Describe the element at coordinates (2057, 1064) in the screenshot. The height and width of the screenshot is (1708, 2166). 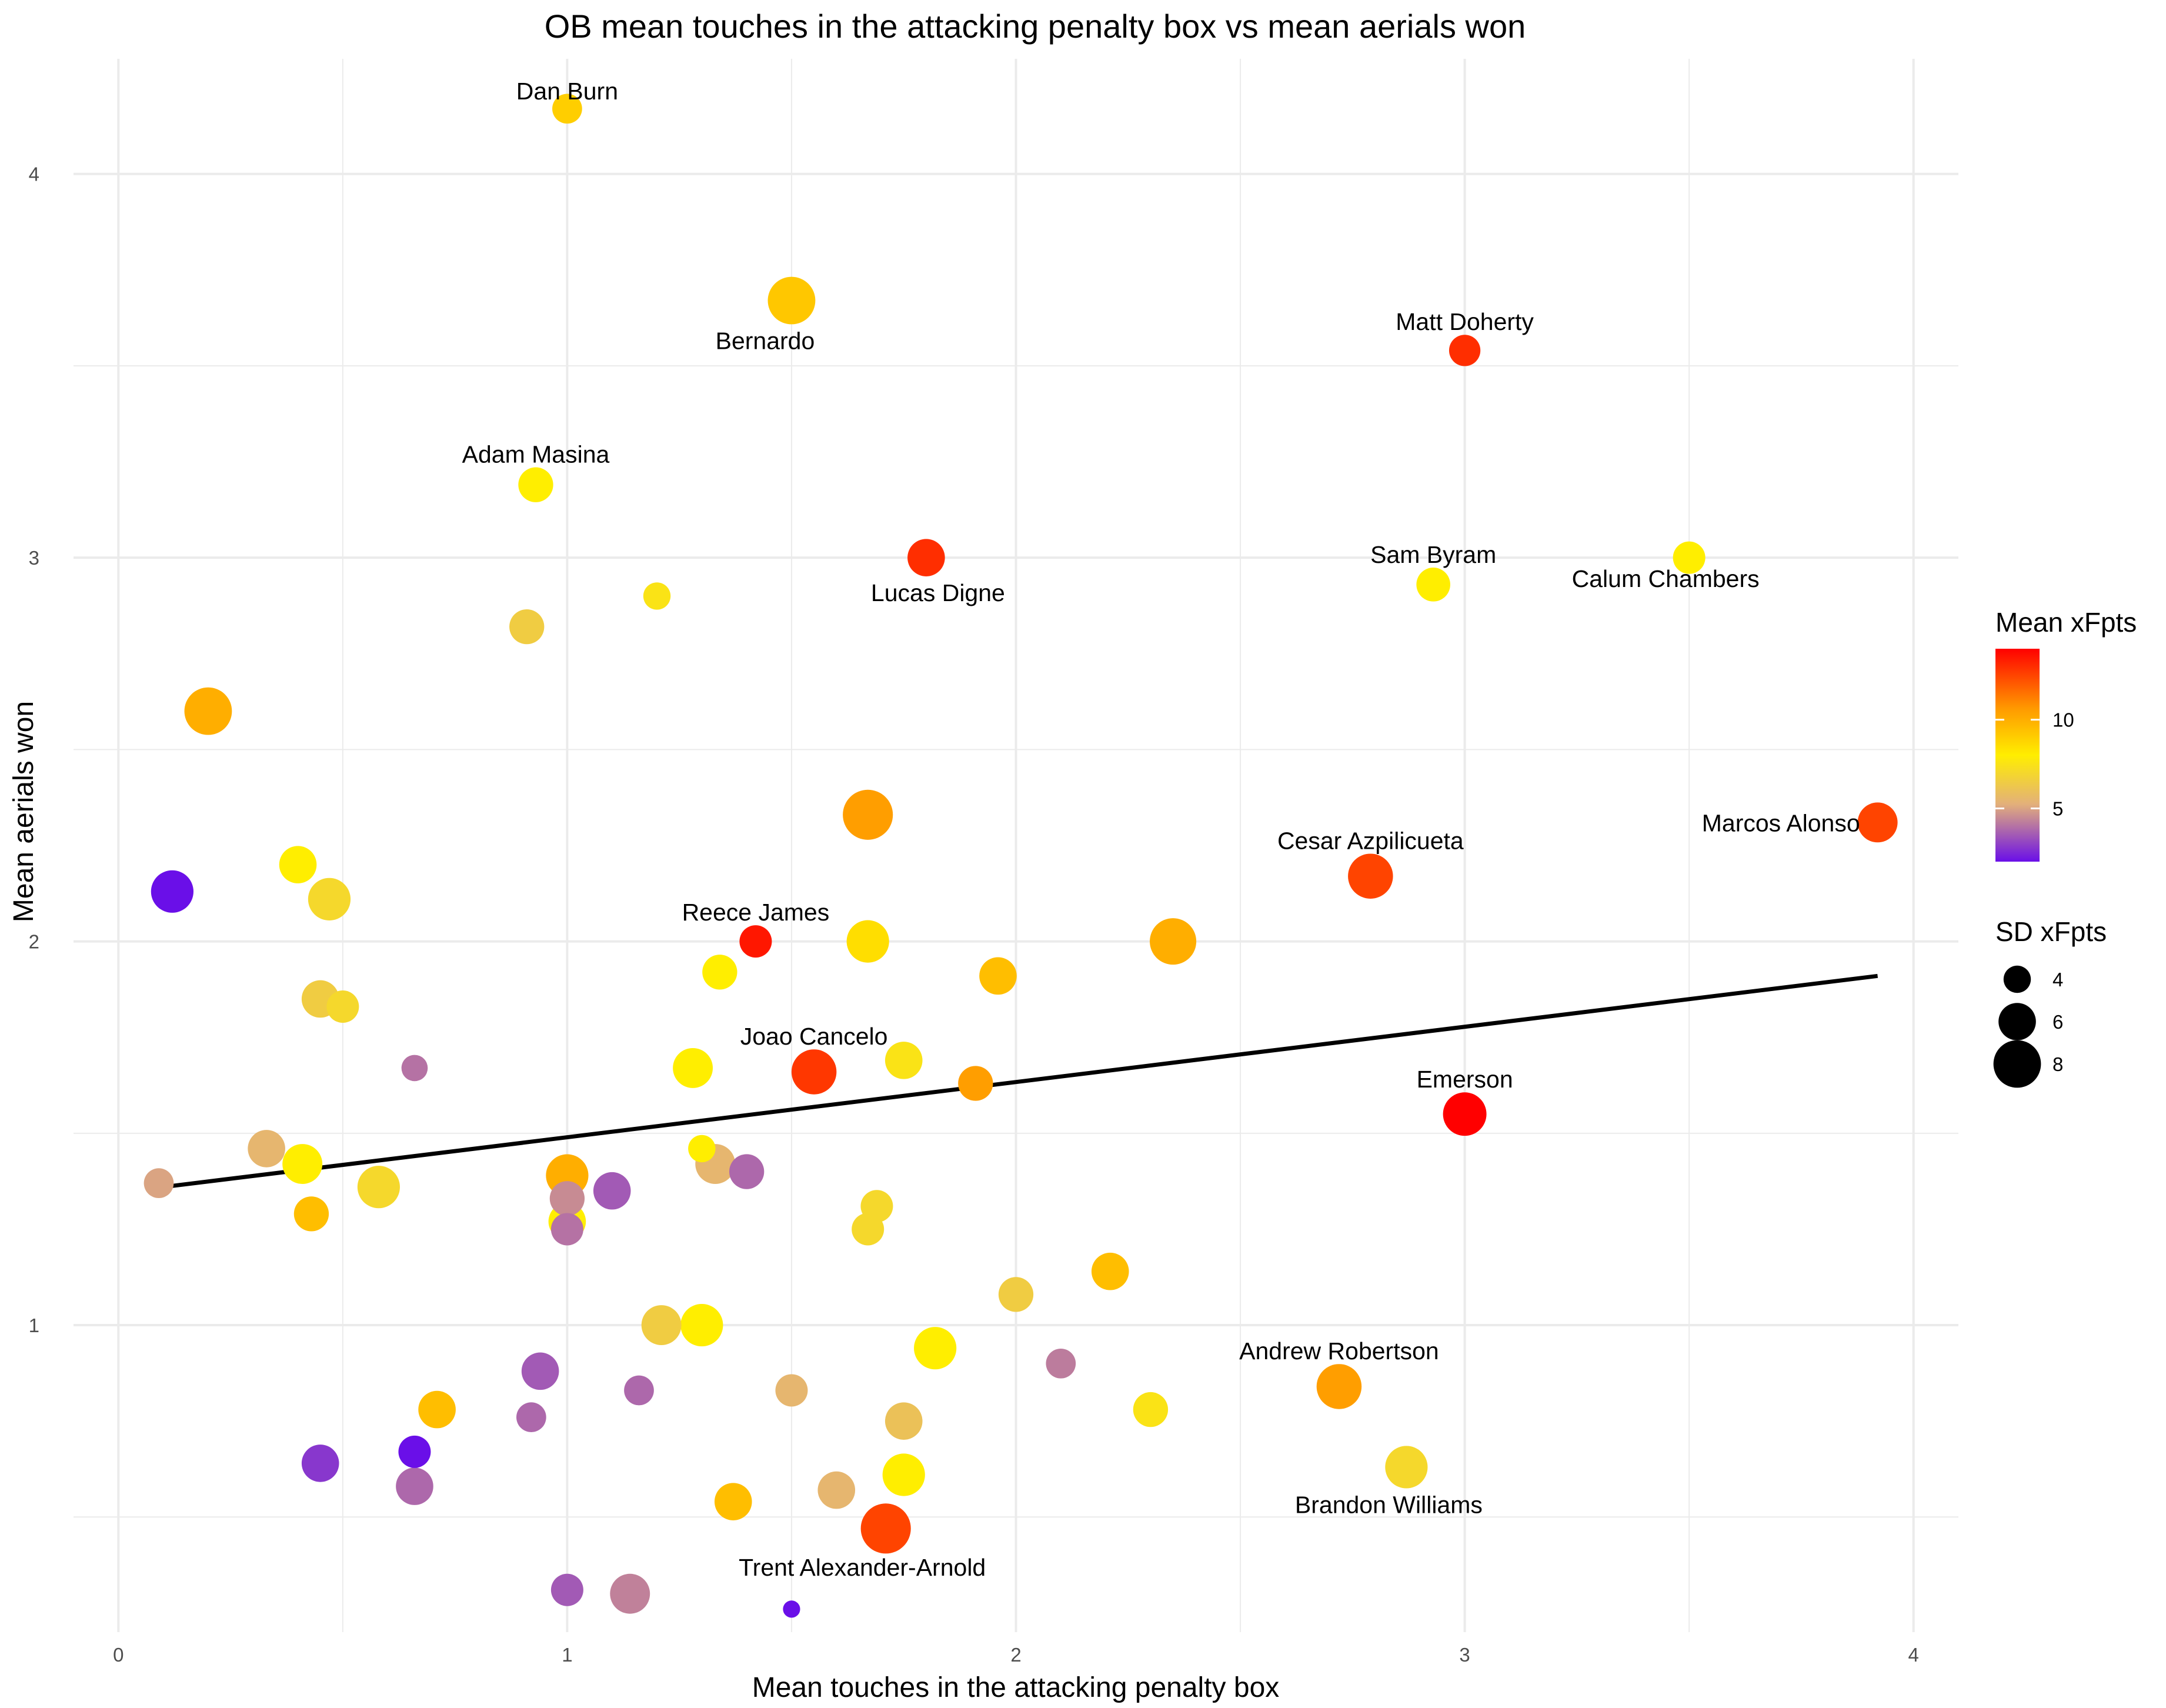
I see `size-legend-label: 8` at that location.